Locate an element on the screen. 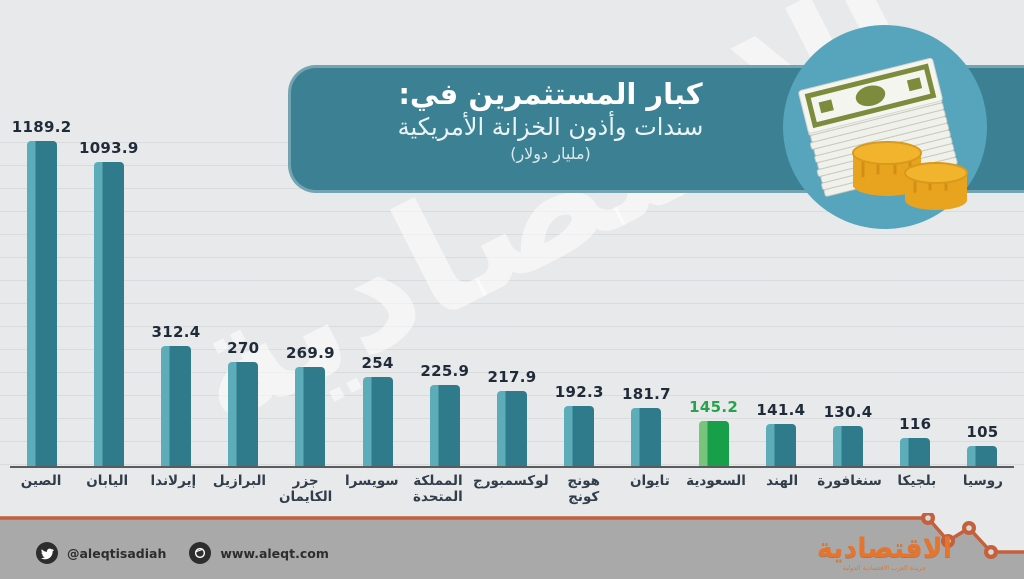  bar-value-label: 181.7 is located at coordinates (646, 394).